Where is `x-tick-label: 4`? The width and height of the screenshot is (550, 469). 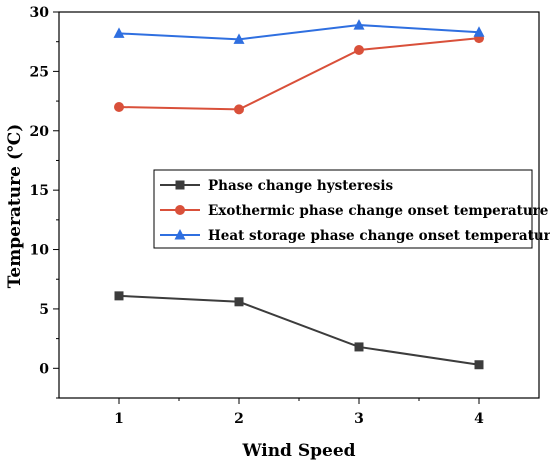 x-tick-label: 4 is located at coordinates (479, 419).